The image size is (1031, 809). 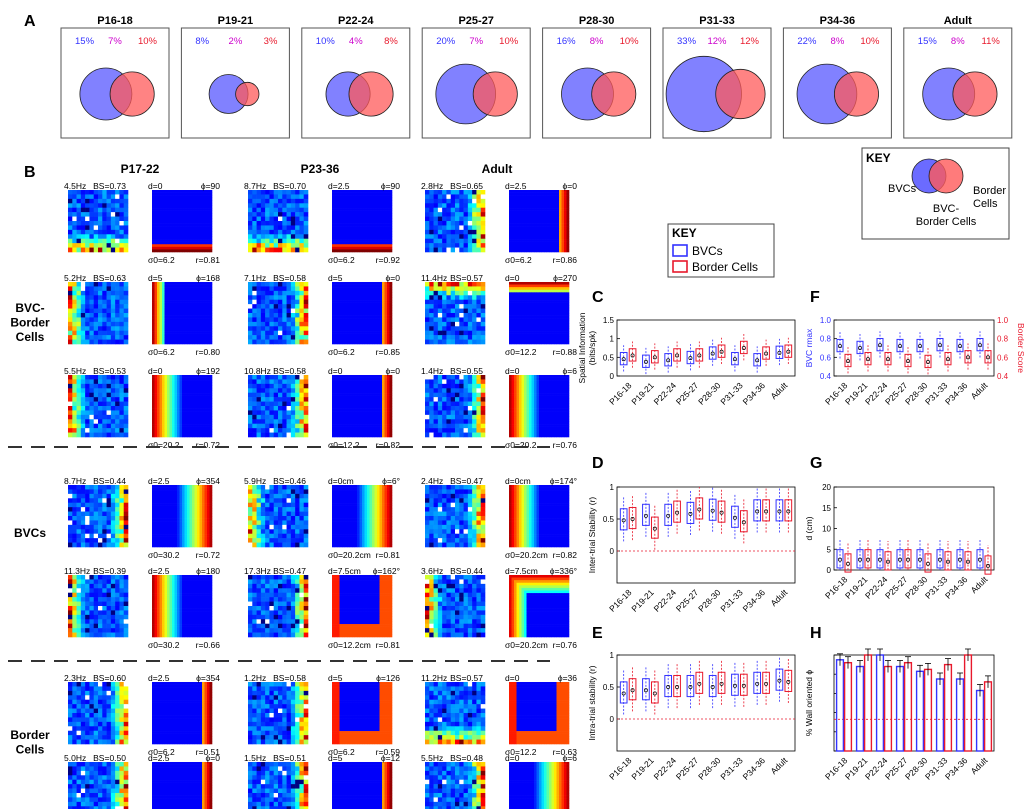 What do you see at coordinates (539, 221) in the screenshot?
I see `model-map` at bounding box center [539, 221].